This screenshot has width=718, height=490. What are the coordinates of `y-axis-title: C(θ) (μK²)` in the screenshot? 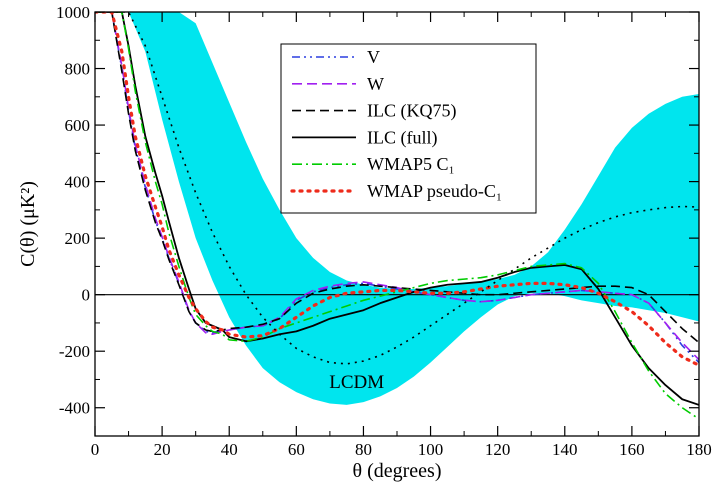 It's located at (28, 224).